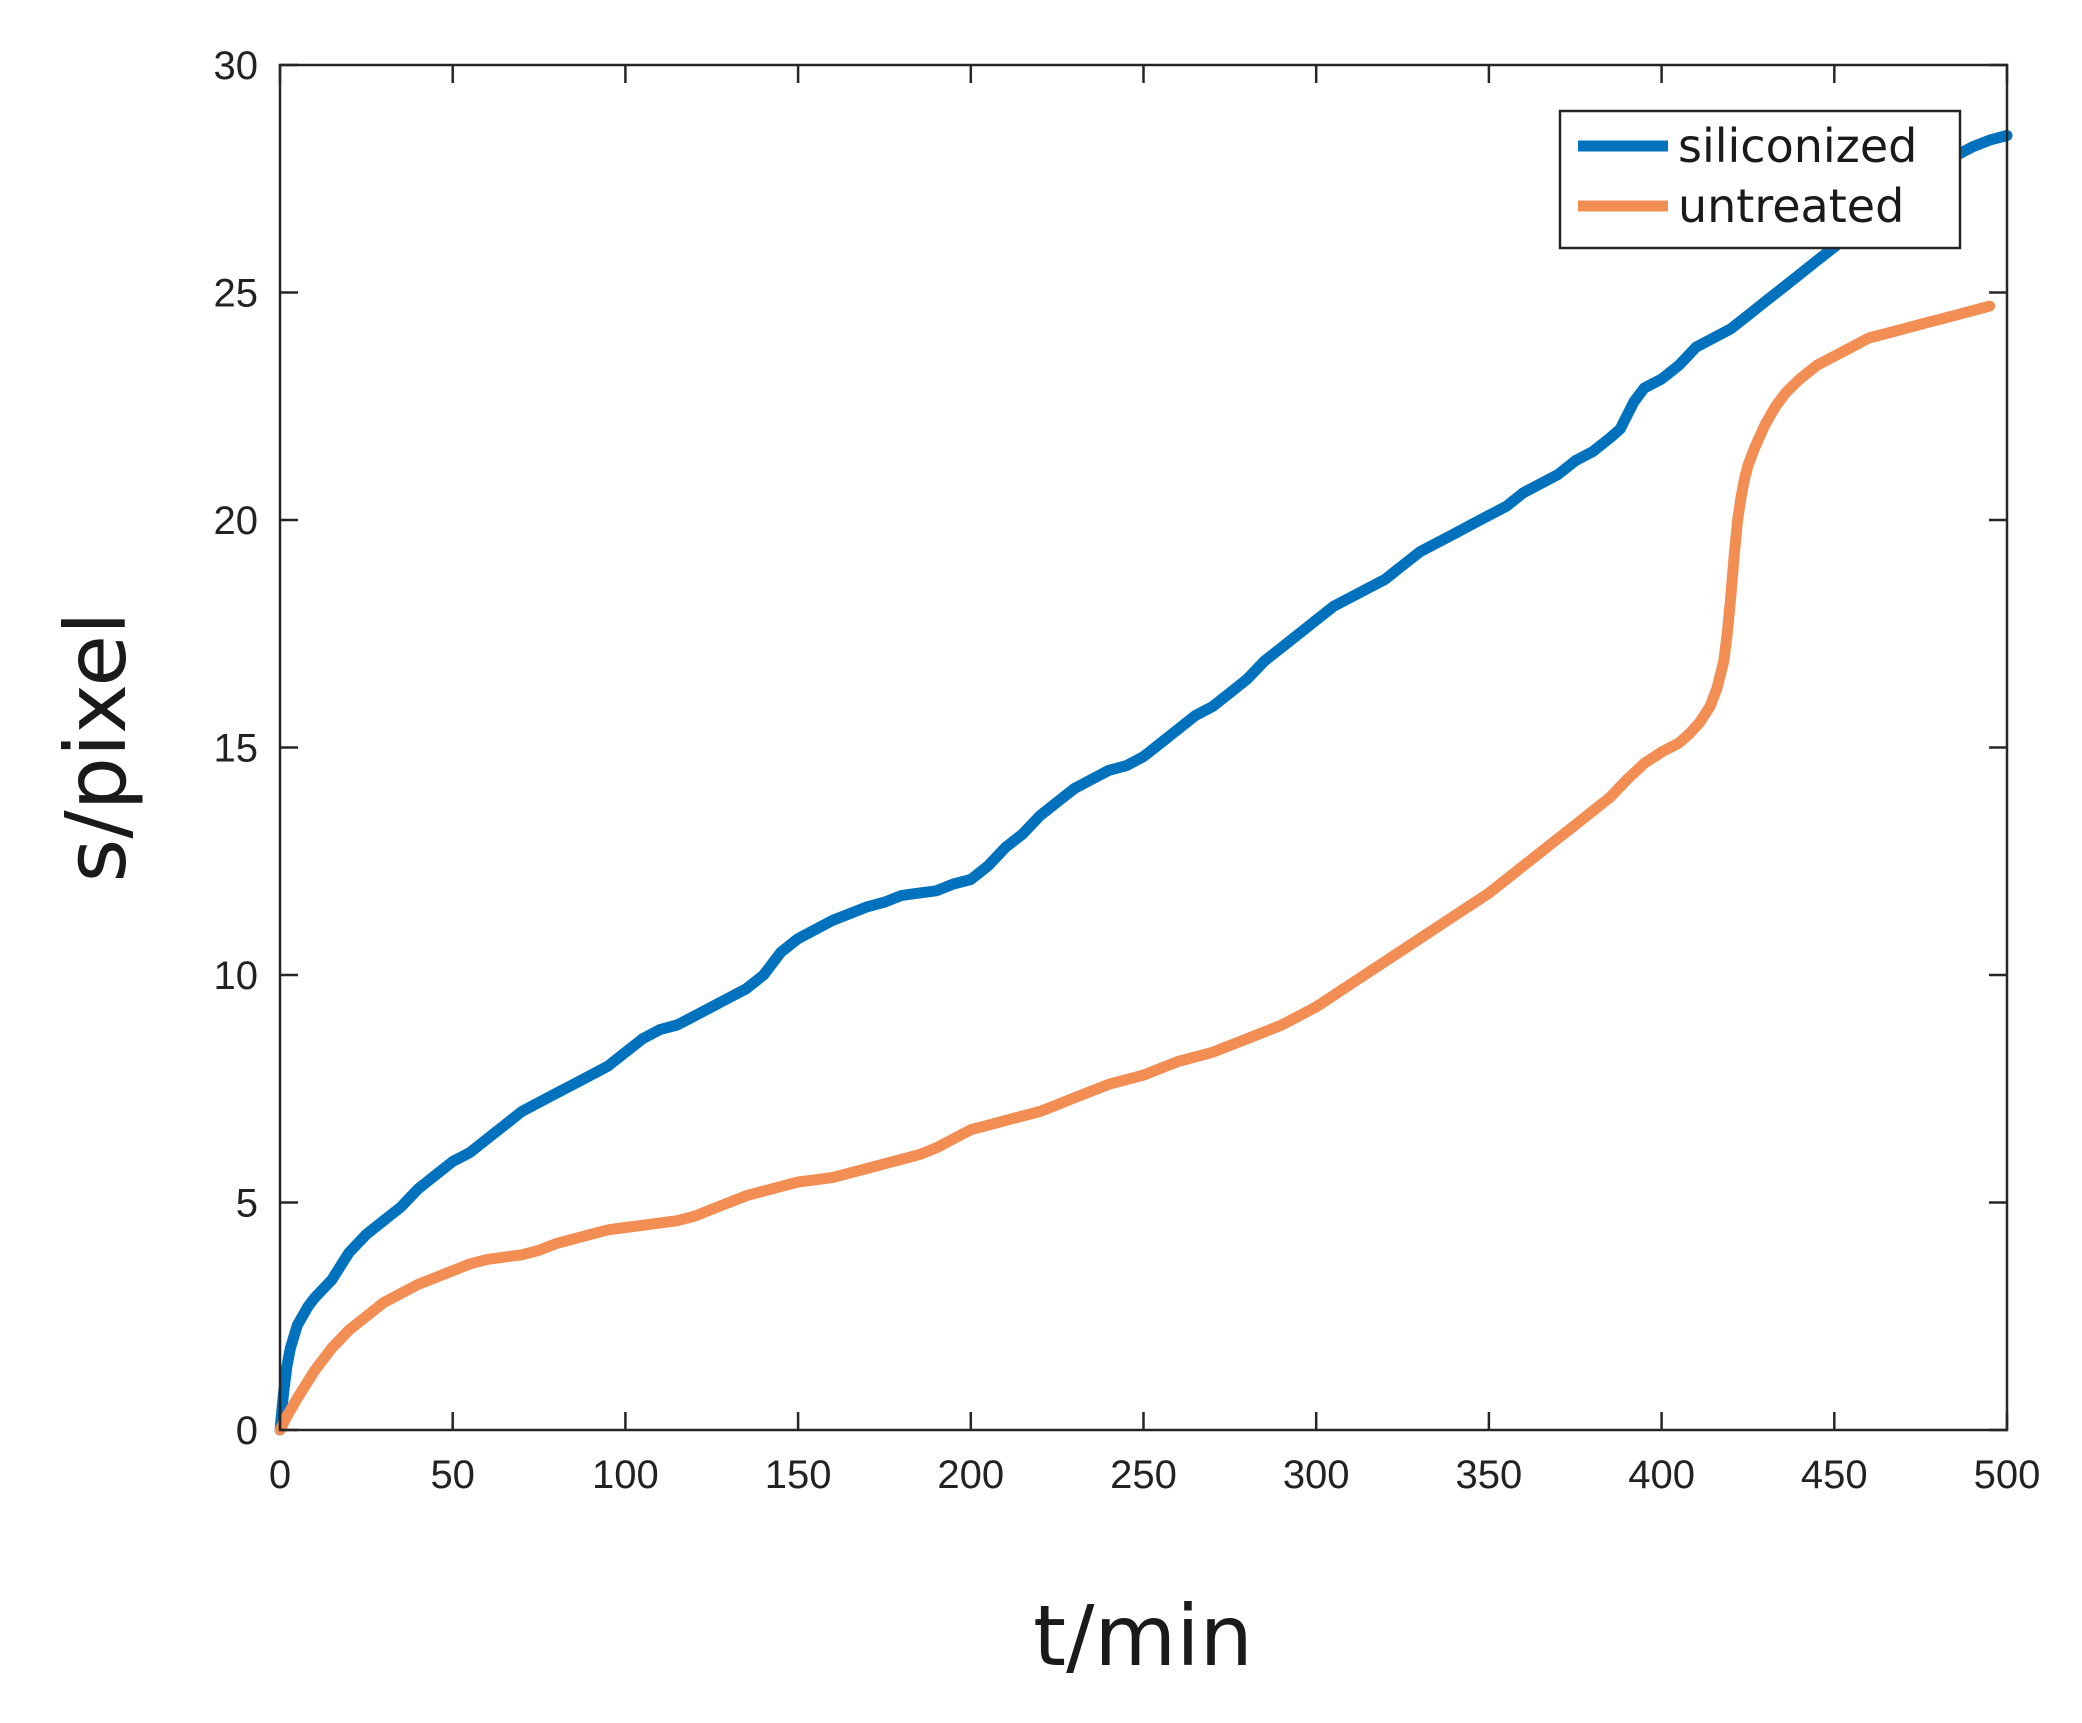  I want to click on y-tick-label-10: 10, so click(236, 976).